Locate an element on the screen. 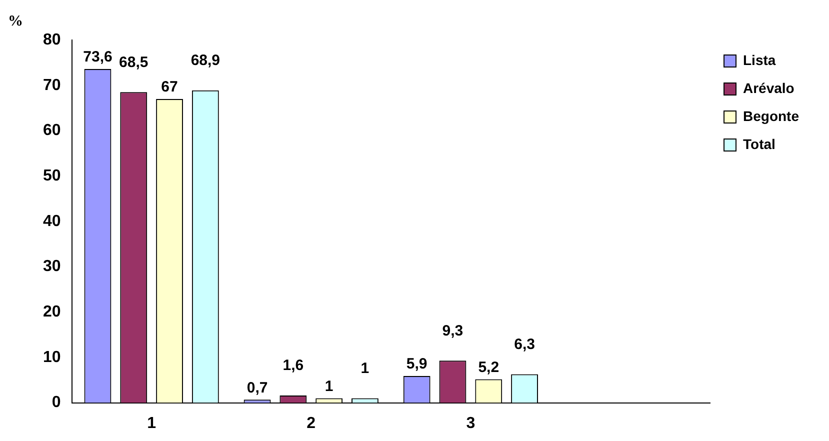  y-tick-label: 30 is located at coordinates (52, 267).